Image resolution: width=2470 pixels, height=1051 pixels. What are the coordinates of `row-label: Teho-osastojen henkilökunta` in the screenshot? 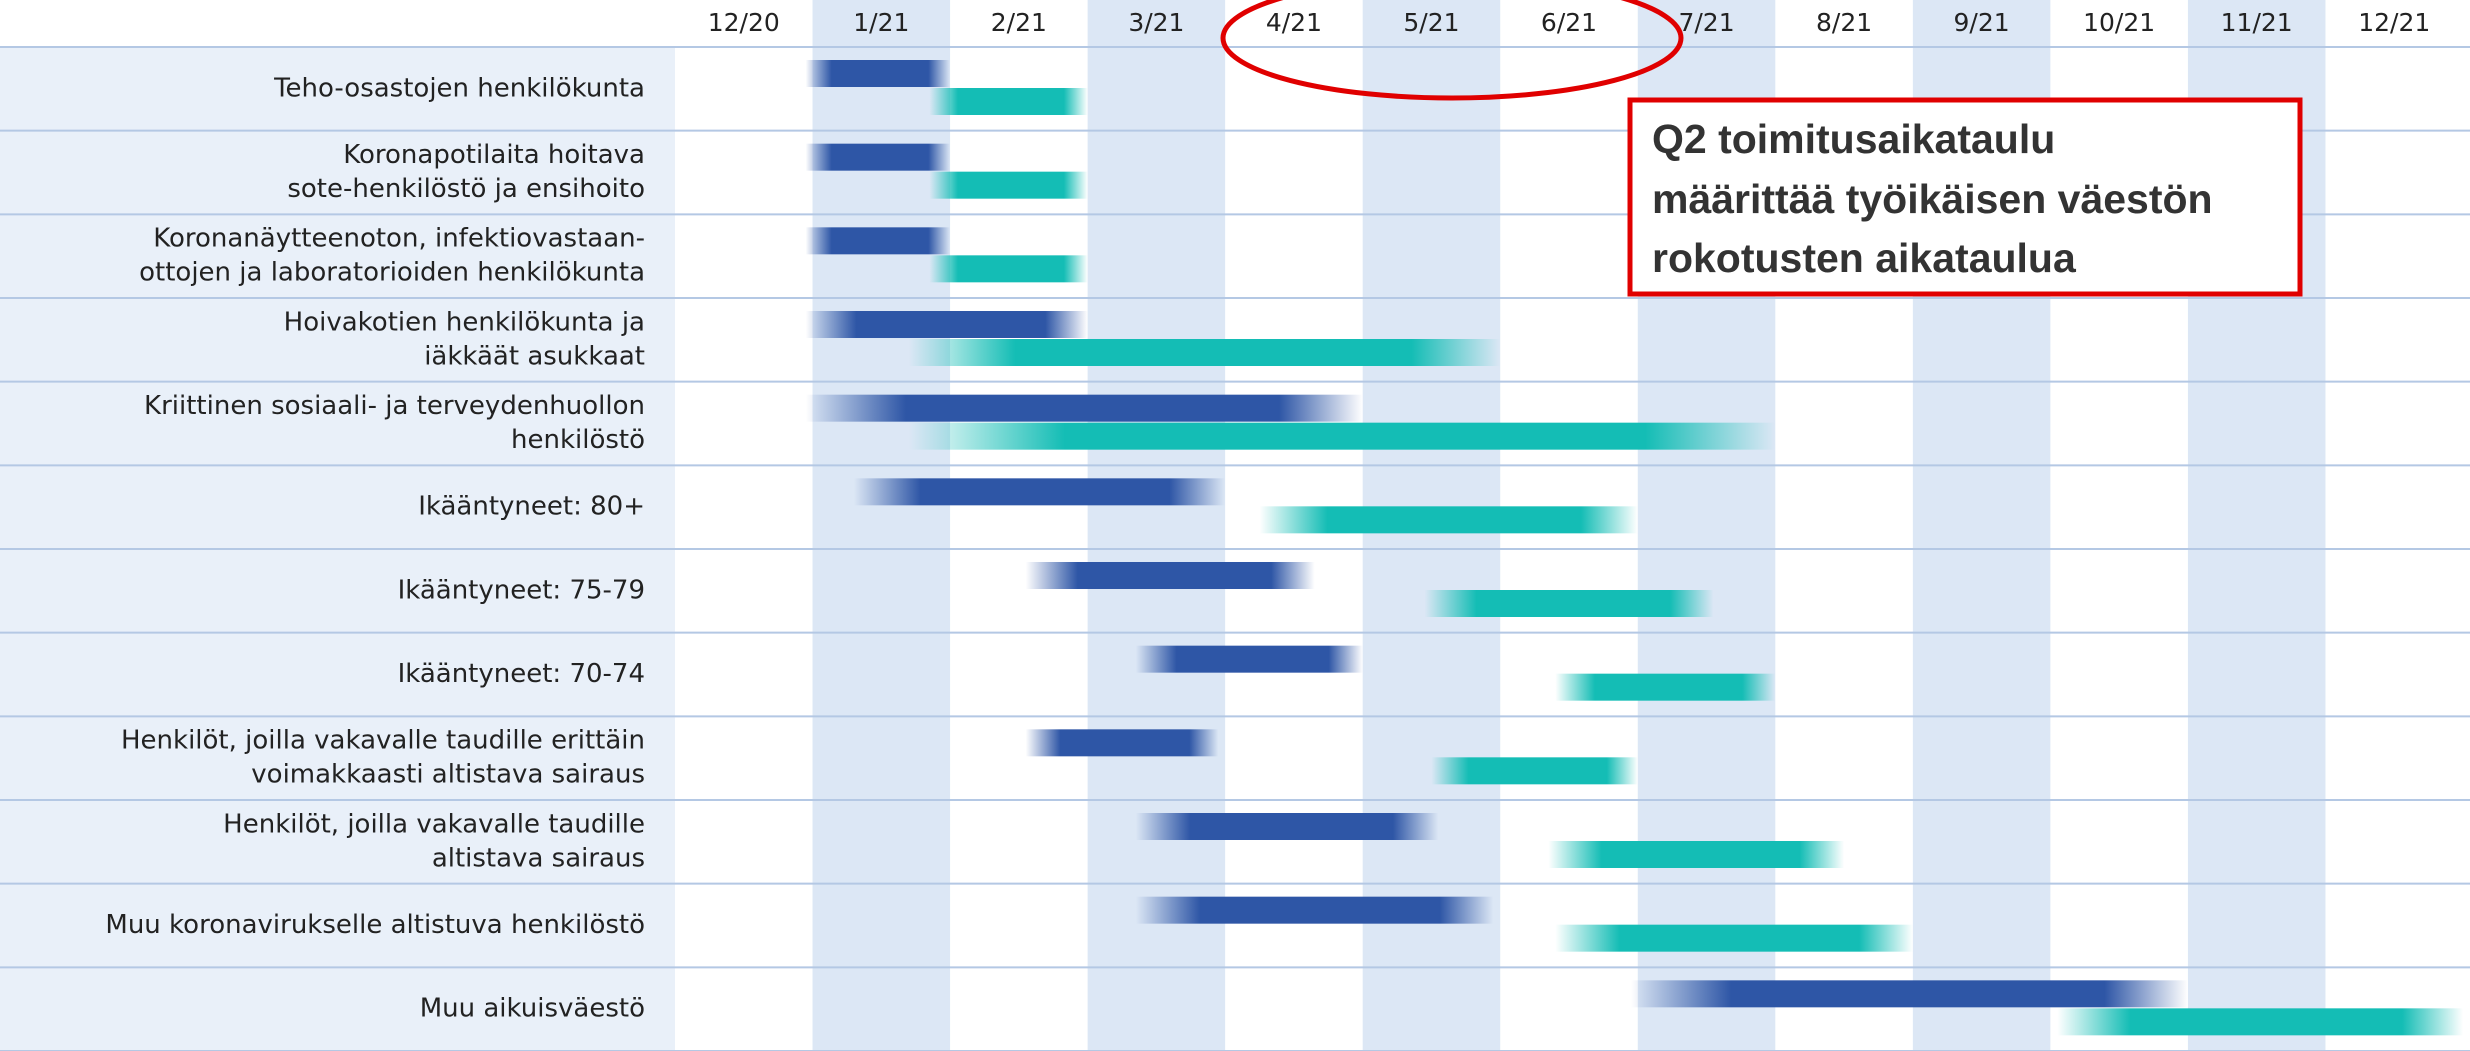 It's located at (459, 88).